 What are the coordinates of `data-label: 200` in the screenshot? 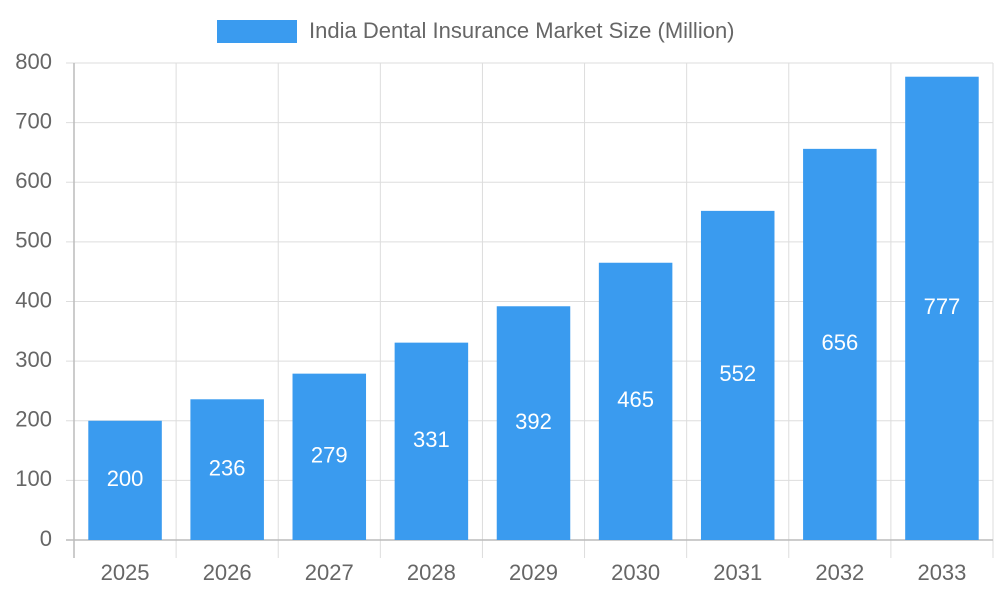 It's located at (125, 478).